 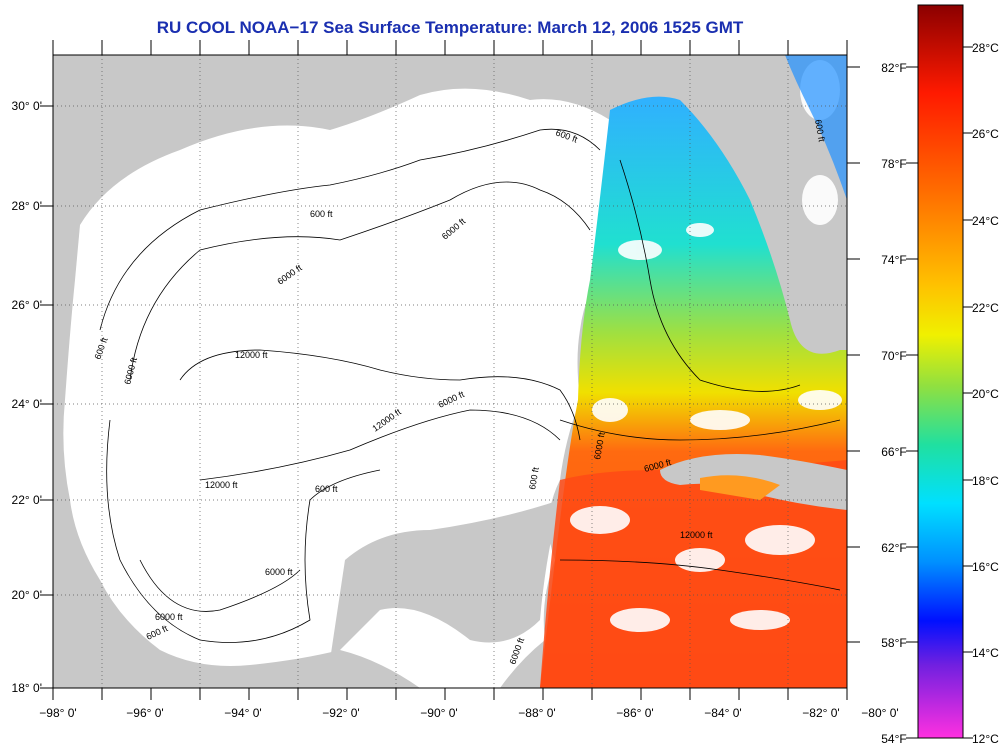 I want to click on fahrenheit-label: 70°F, so click(x=893, y=356).